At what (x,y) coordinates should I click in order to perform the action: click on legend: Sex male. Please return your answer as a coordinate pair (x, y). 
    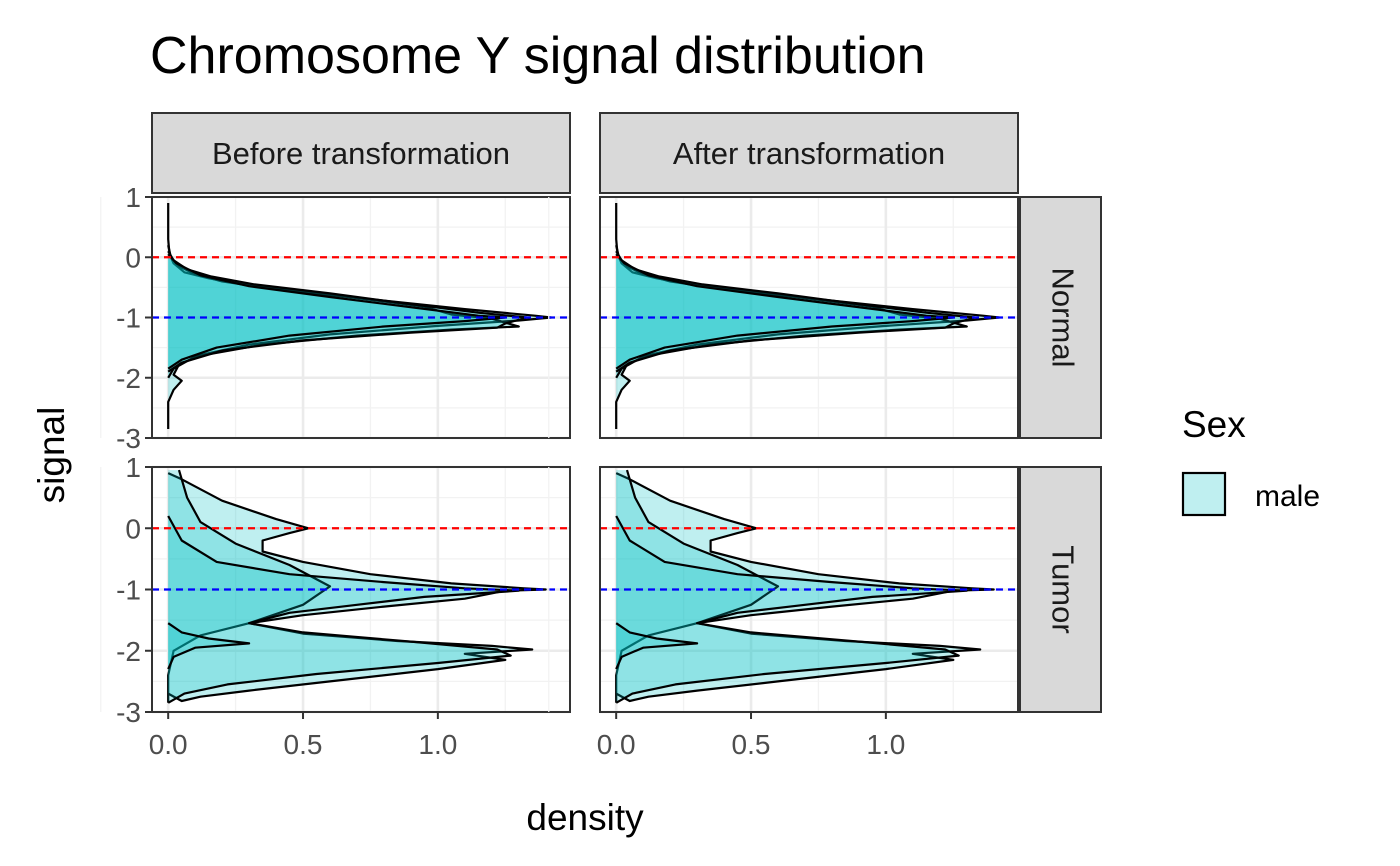
    Looking at the image, I should click on (1250, 460).